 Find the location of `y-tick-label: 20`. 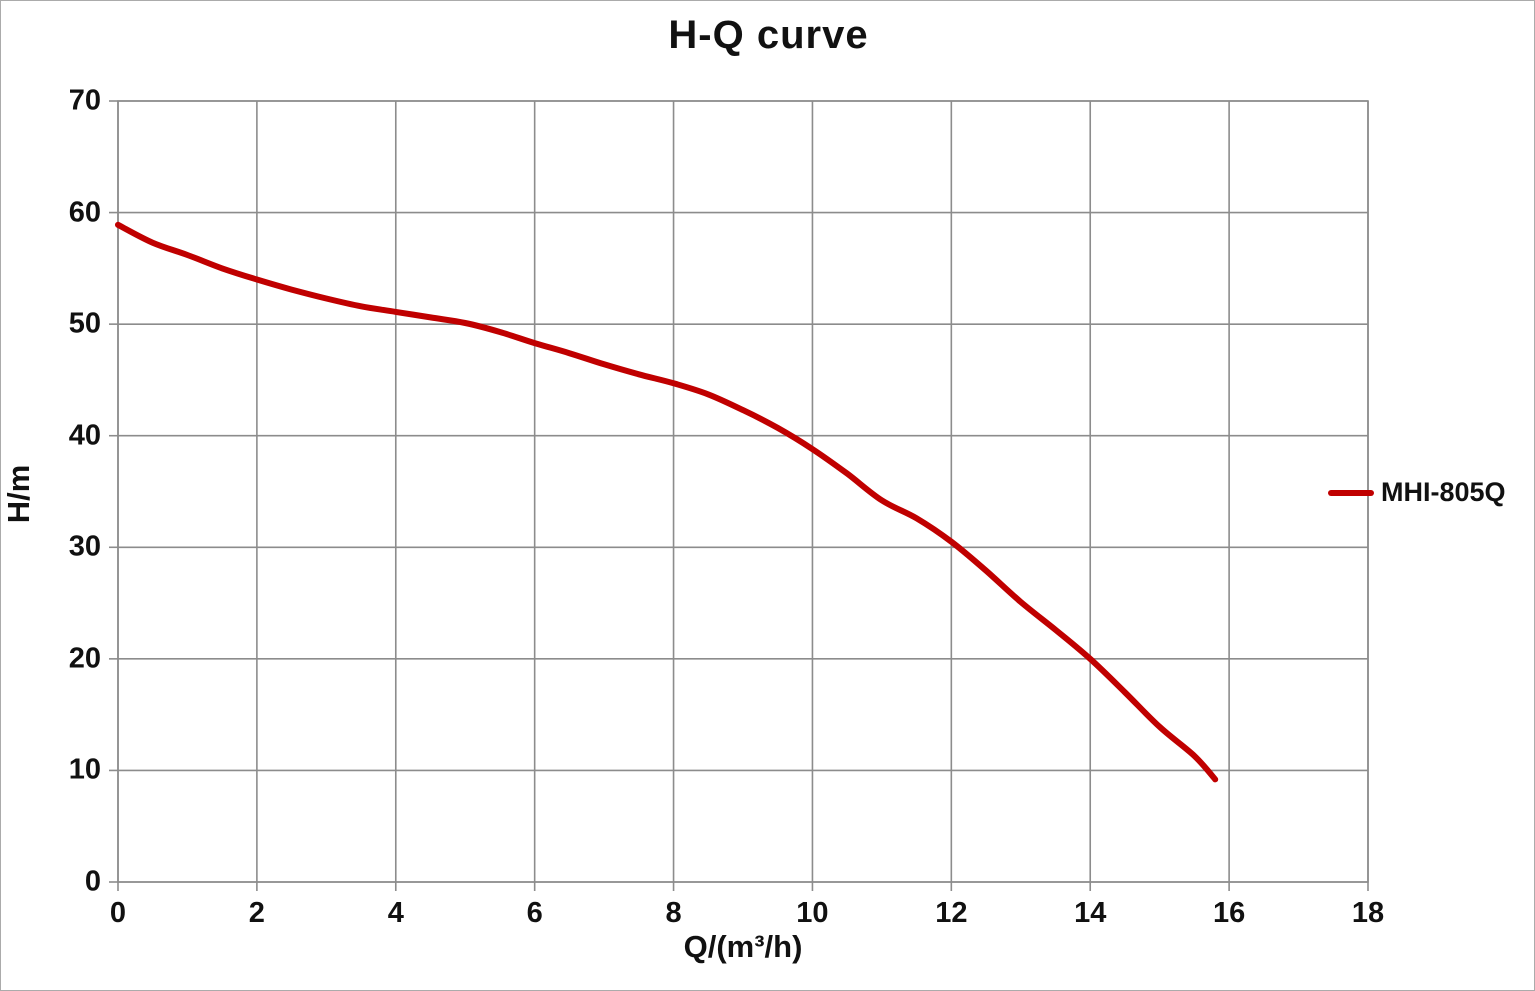

y-tick-label: 20 is located at coordinates (84, 658).